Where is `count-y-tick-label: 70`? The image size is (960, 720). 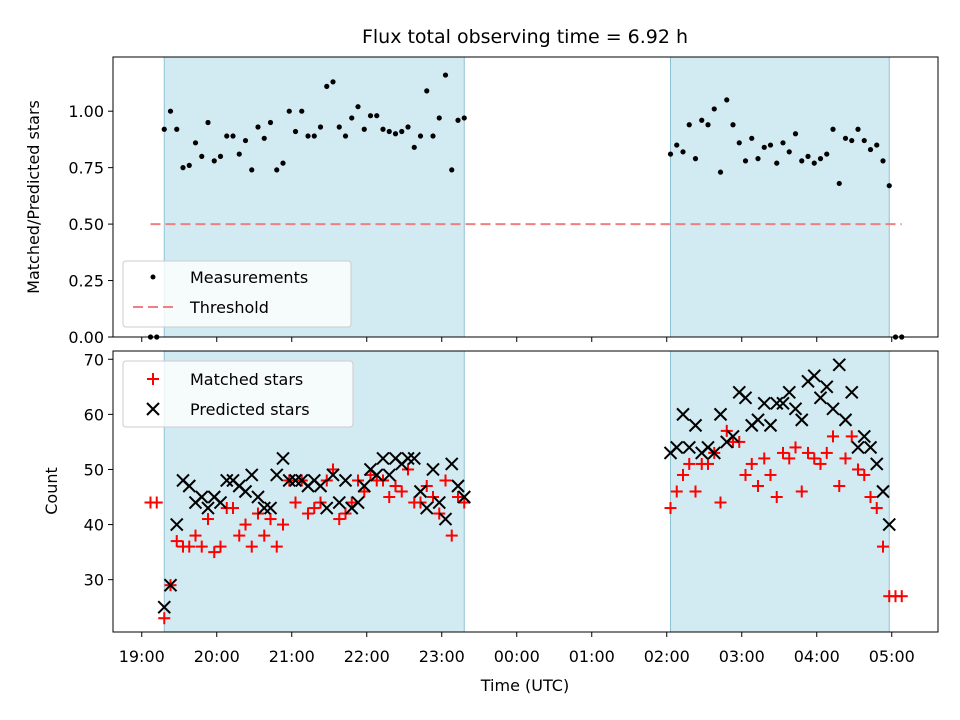
count-y-tick-label: 70 is located at coordinates (94, 359).